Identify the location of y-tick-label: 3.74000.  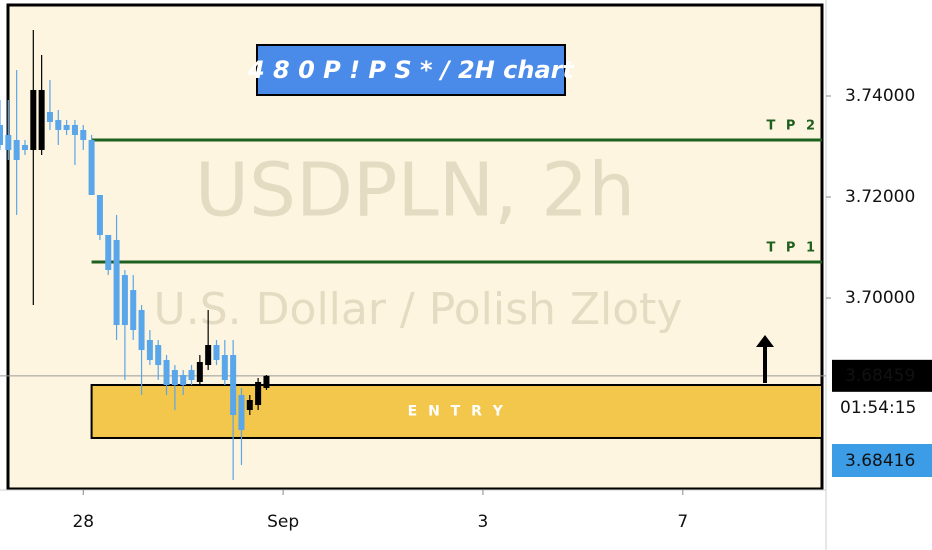
(880, 96).